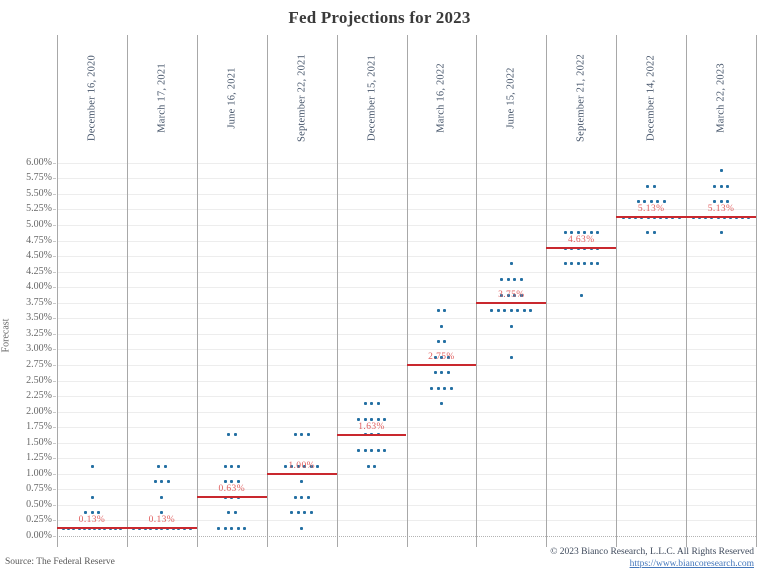 This screenshot has width=759, height=579. What do you see at coordinates (372, 97) in the screenshot?
I see `column-header: December 15, 2021` at bounding box center [372, 97].